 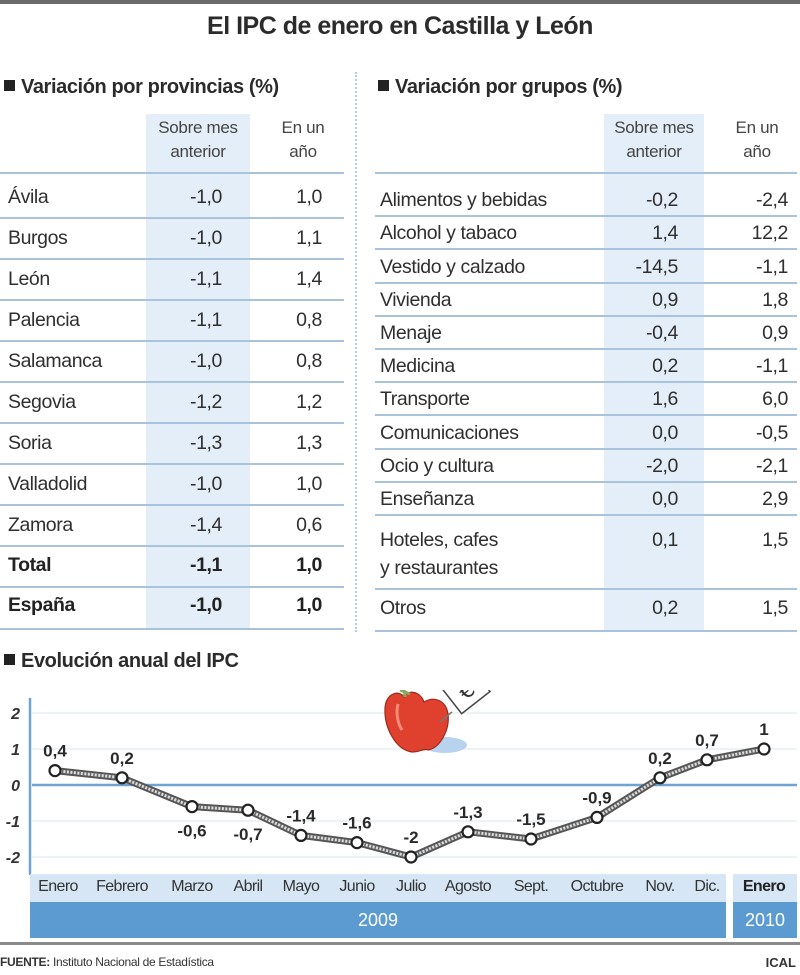 What do you see at coordinates (585, 467) in the screenshot?
I see `grupo-row: Ocio y cultura -2,0 -2,1` at bounding box center [585, 467].